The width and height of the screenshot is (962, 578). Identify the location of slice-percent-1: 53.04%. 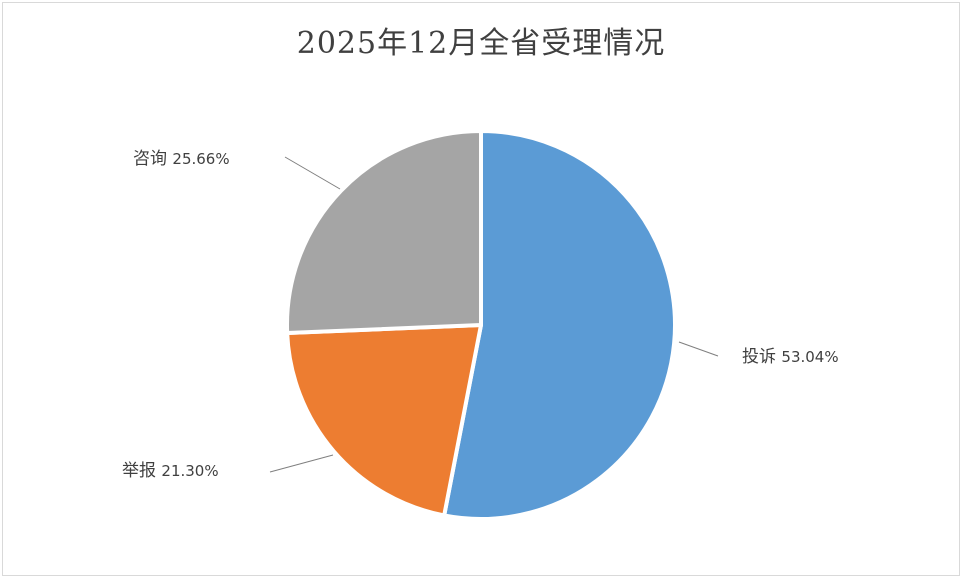
(809, 357).